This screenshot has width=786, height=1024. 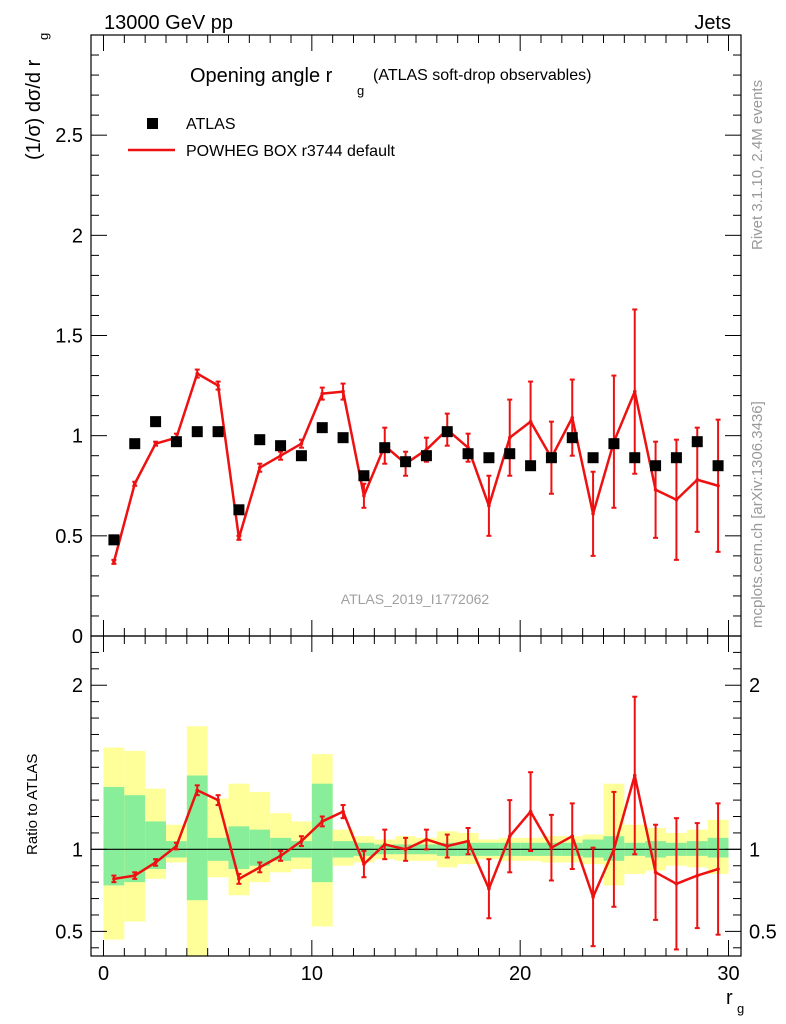 What do you see at coordinates (416, 481) in the screenshot?
I see `main-data-series` at bounding box center [416, 481].